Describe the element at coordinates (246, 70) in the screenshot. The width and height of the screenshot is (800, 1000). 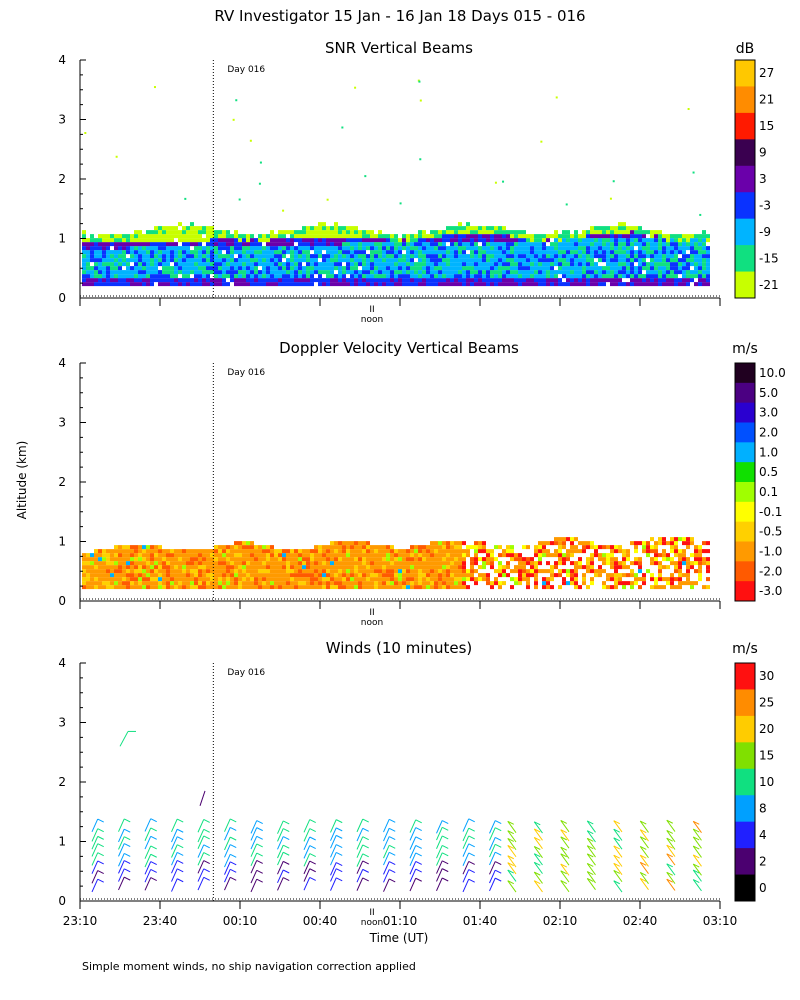
I see `day-marker-label: Day 016` at that location.